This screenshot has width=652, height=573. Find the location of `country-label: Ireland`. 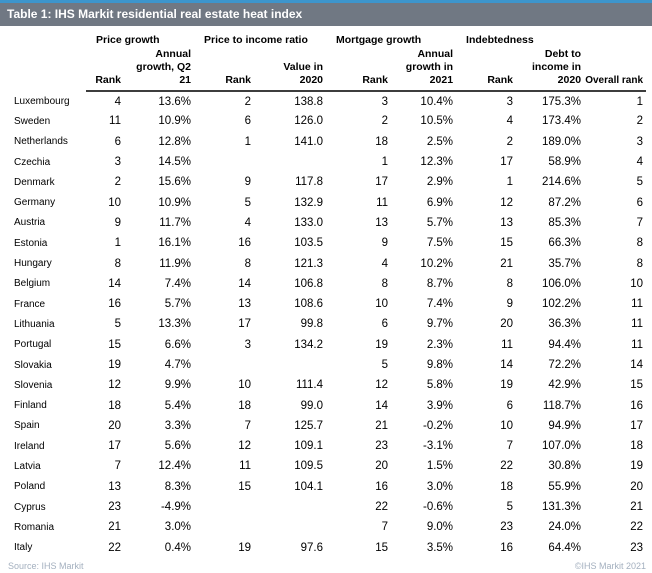

country-label: Ireland is located at coordinates (29, 446).